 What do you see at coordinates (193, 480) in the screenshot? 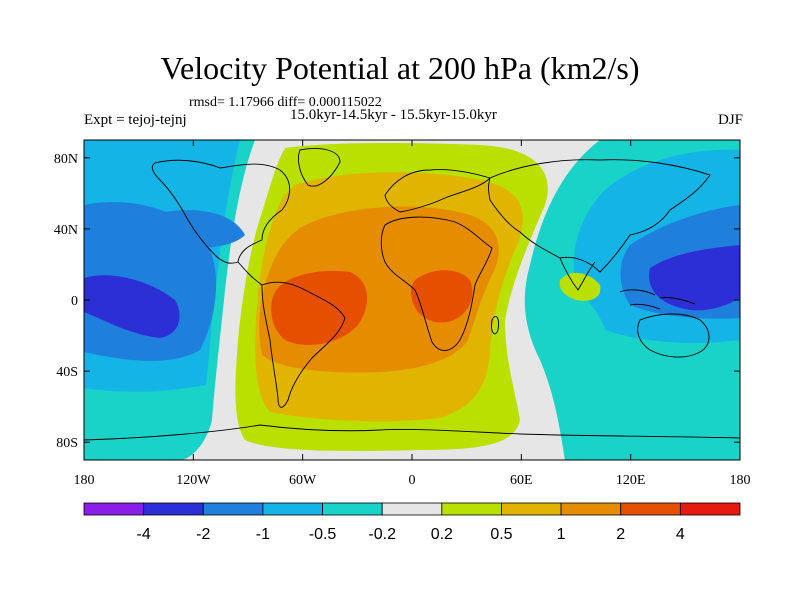
I see `lon-tick-label: 120W` at bounding box center [193, 480].